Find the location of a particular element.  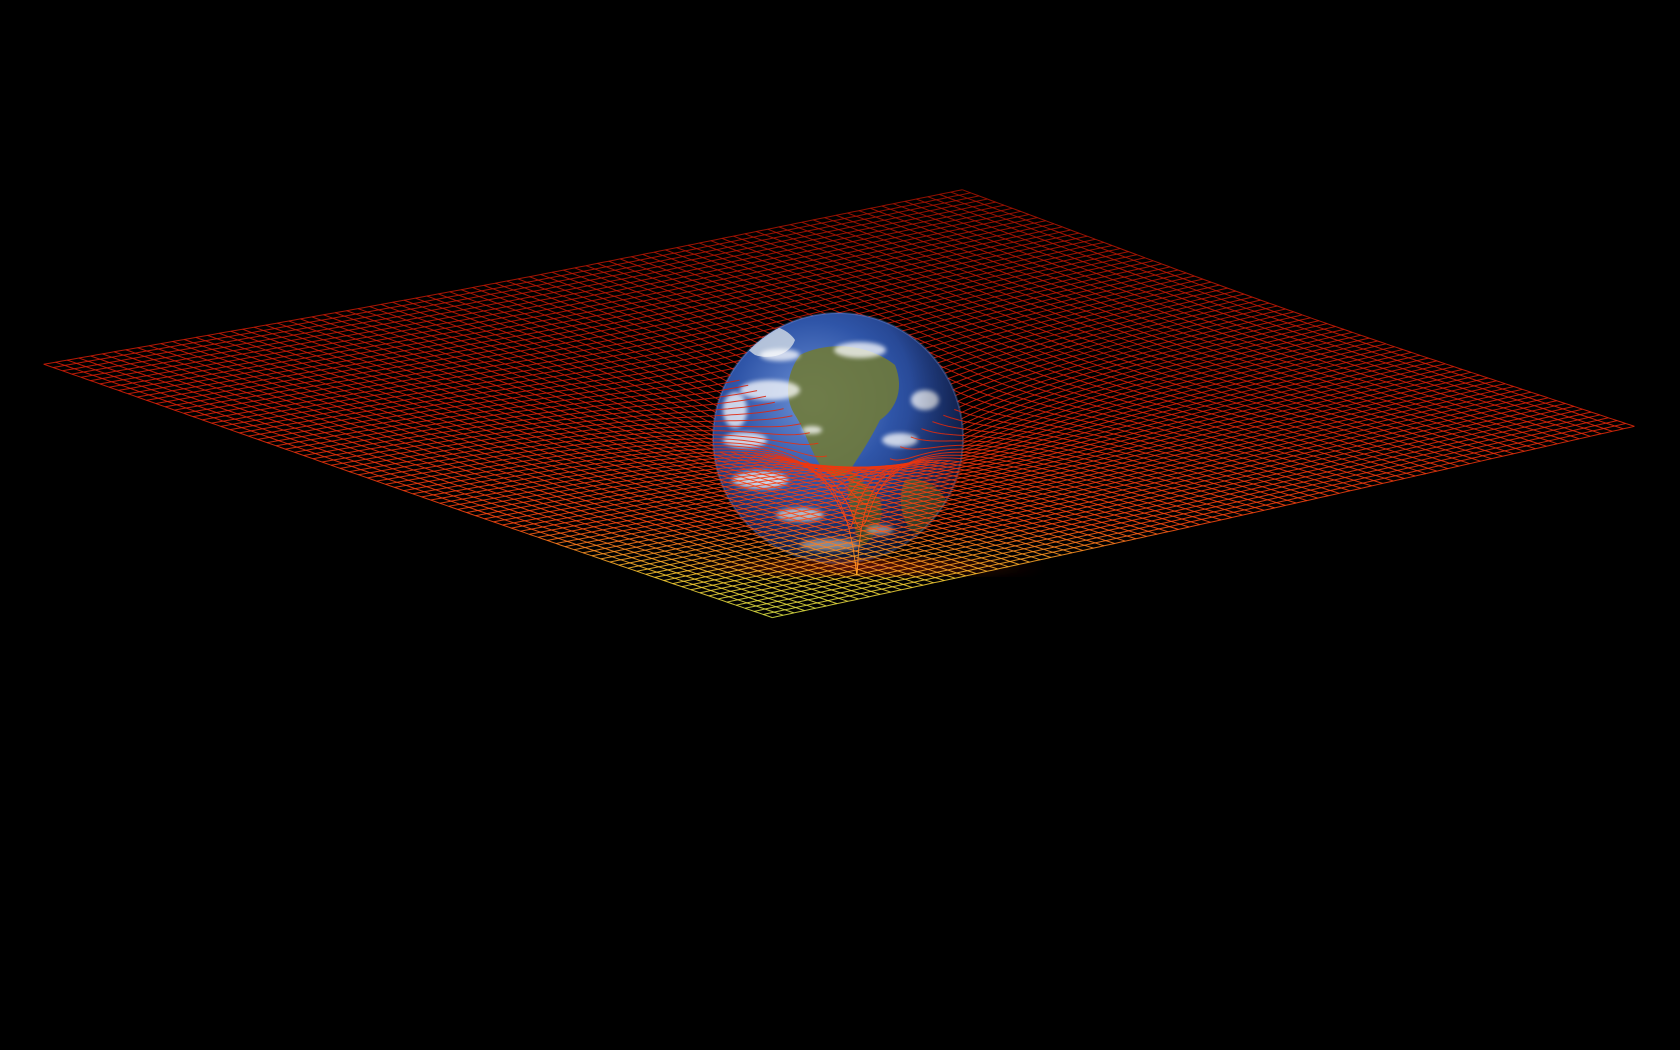

earth-globe is located at coordinates (838, 438).